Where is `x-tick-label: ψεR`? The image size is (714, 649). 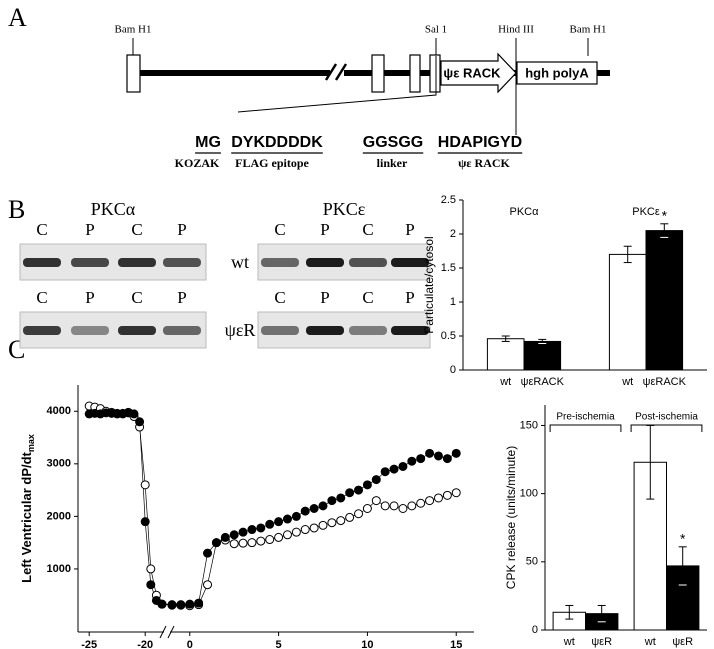 x-tick-label: ψεR is located at coordinates (682, 642).